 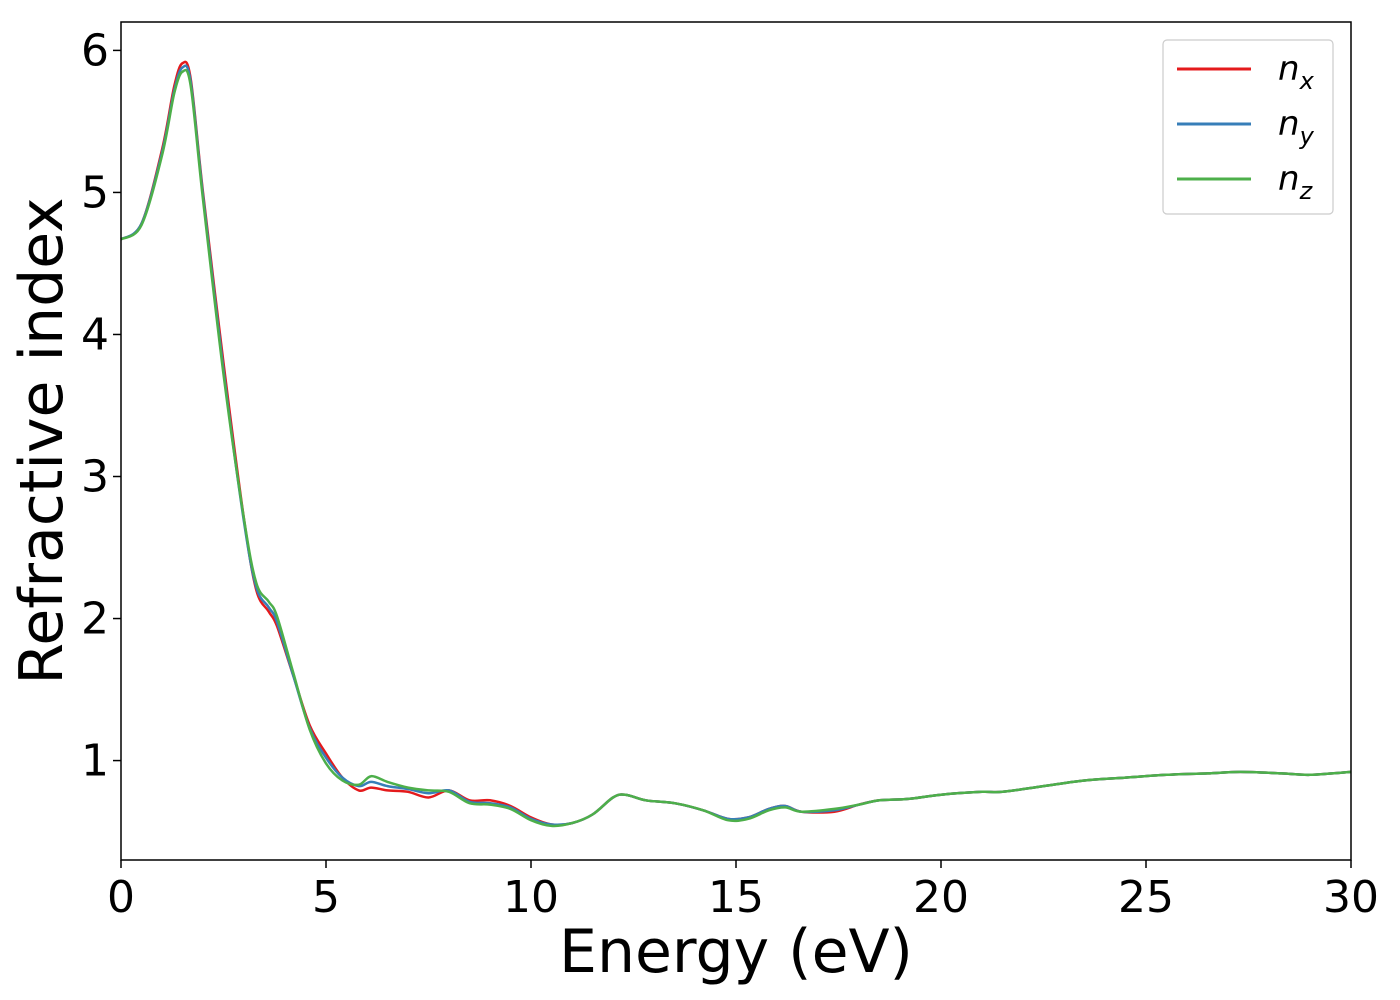 I want to click on x-tick-label: 25, so click(x=1146, y=897).